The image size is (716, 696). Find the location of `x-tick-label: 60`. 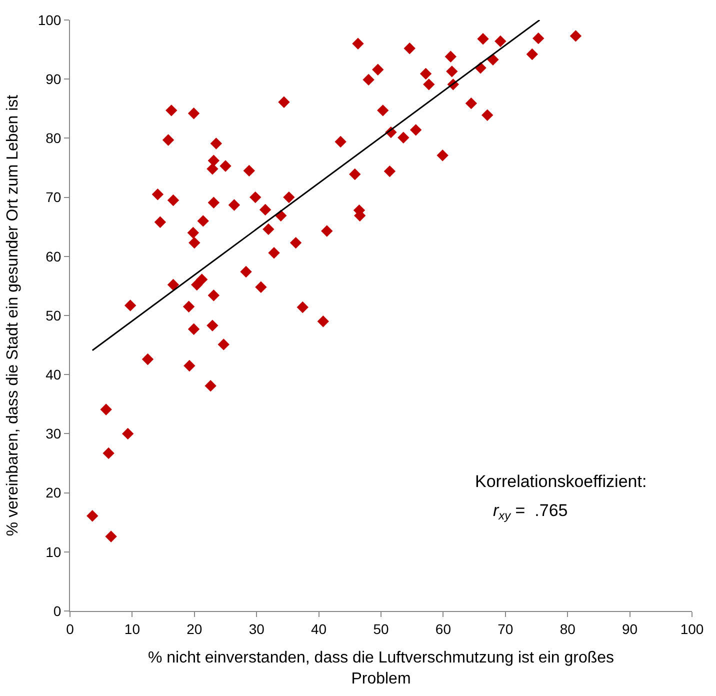

x-tick-label: 60 is located at coordinates (443, 628).